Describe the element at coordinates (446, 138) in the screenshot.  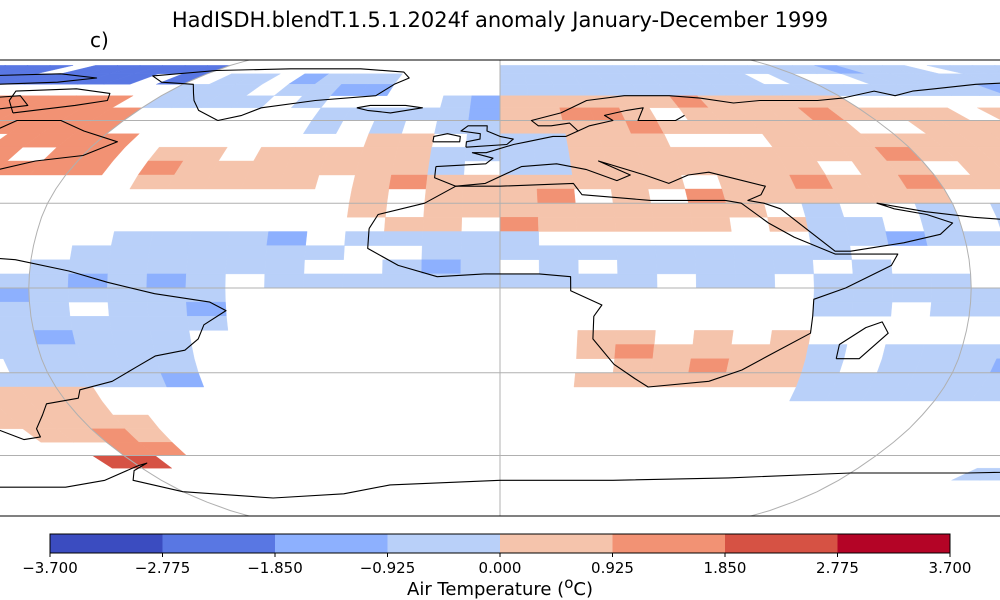
I see `coastline-ireland` at that location.